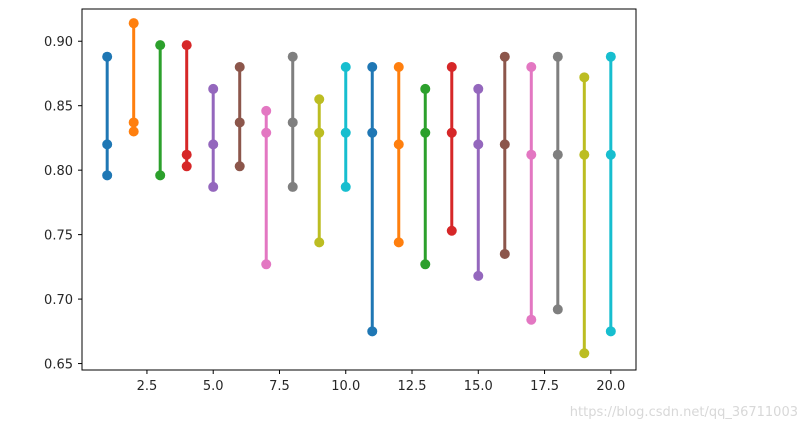 The width and height of the screenshot is (806, 430). Describe the element at coordinates (279, 386) in the screenshot. I see `x-tick-label-3: 7.5` at that location.